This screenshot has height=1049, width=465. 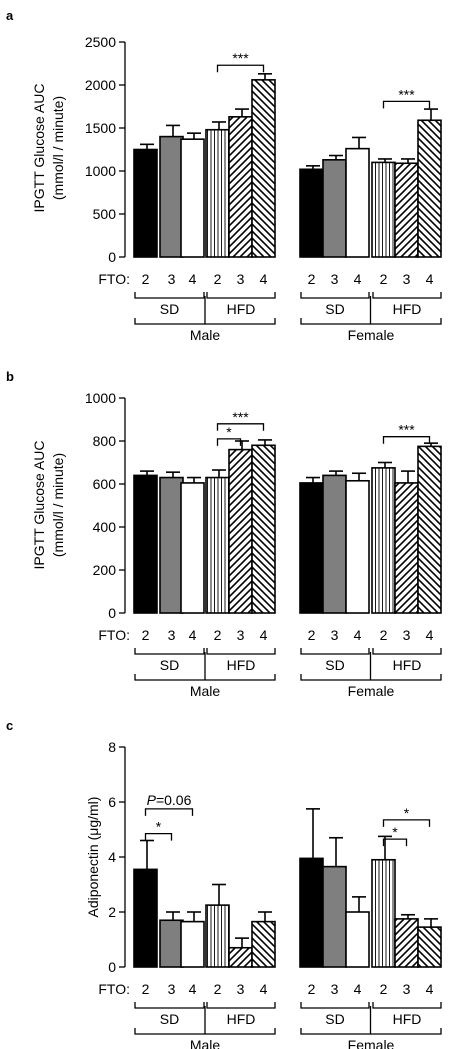 What do you see at coordinates (112, 802) in the screenshot?
I see `y-tick-label: 6` at bounding box center [112, 802].